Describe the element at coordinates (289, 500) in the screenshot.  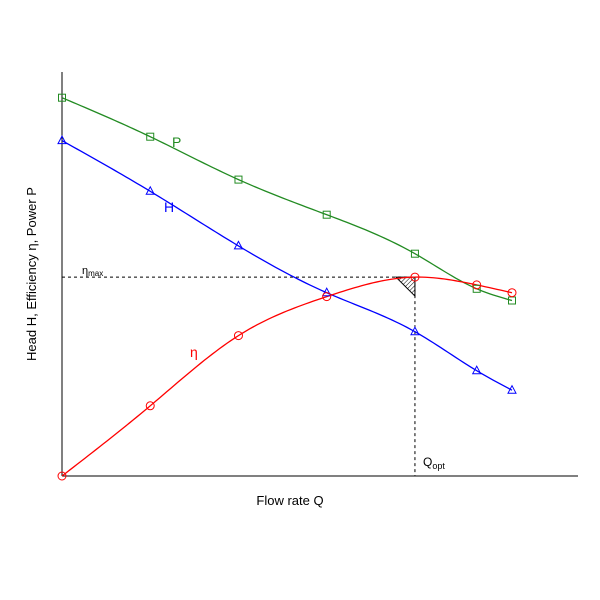
I see `x-axis-label: Flow rate Q` at that location.